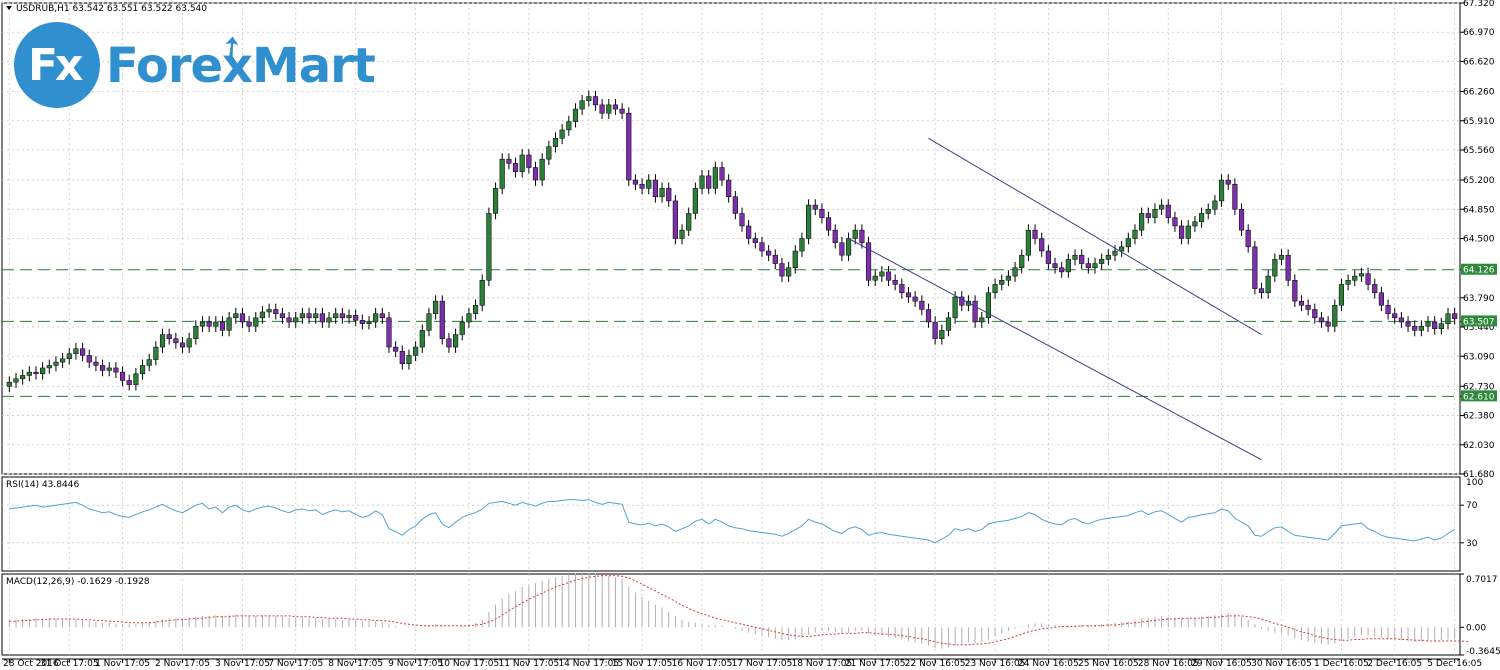  What do you see at coordinates (1479, 446) in the screenshot?
I see `price-tick-label: 62.030` at bounding box center [1479, 446].